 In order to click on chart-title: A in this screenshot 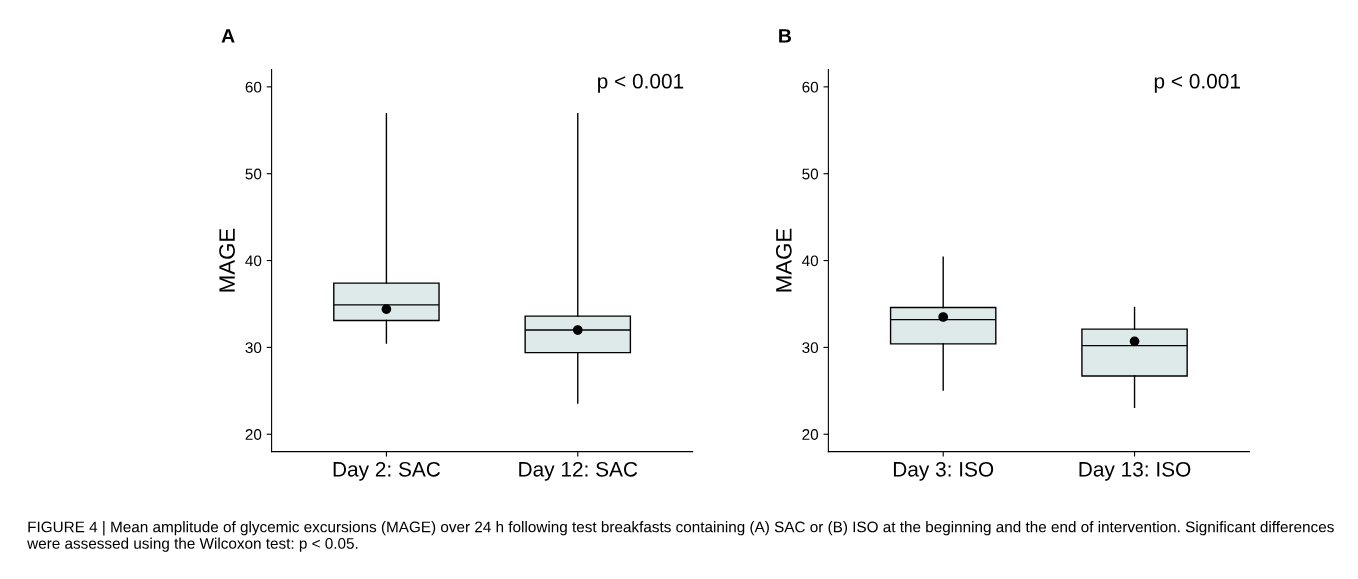, I will do `click(228, 36)`.